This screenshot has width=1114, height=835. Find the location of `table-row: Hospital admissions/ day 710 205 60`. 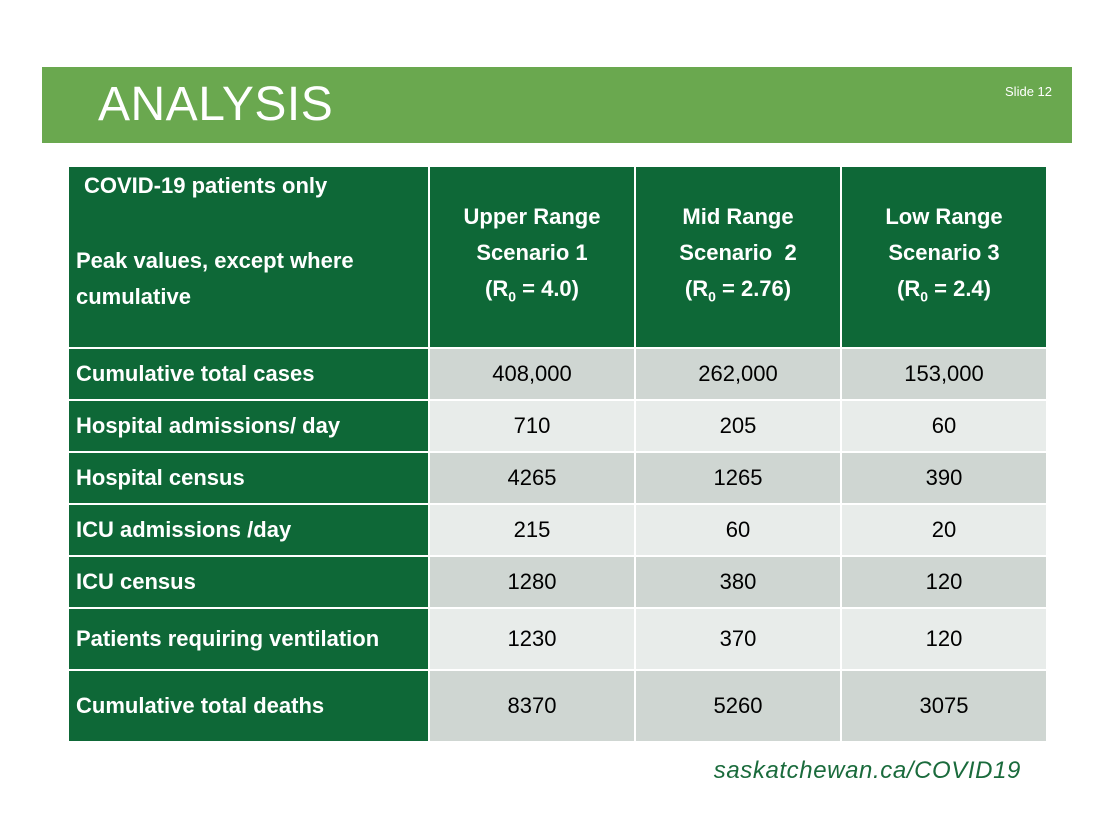

table-row: Hospital admissions/ day 710 205 60 is located at coordinates (557, 426).